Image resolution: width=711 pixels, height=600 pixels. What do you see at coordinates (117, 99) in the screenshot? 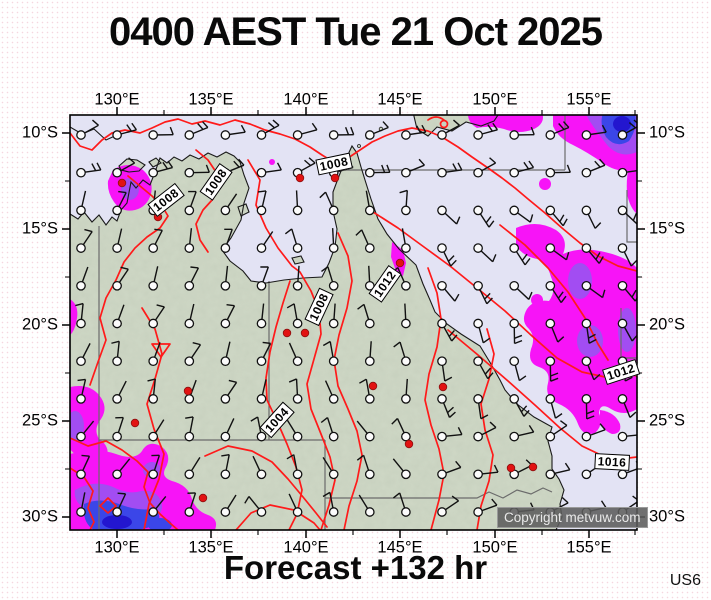
I see `lon-label-top-130e: 130°E` at bounding box center [117, 99].